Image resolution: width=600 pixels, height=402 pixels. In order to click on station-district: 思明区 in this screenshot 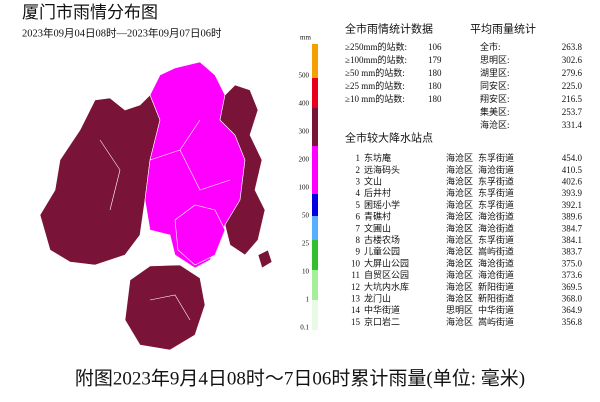, I will do `click(459, 310)`.